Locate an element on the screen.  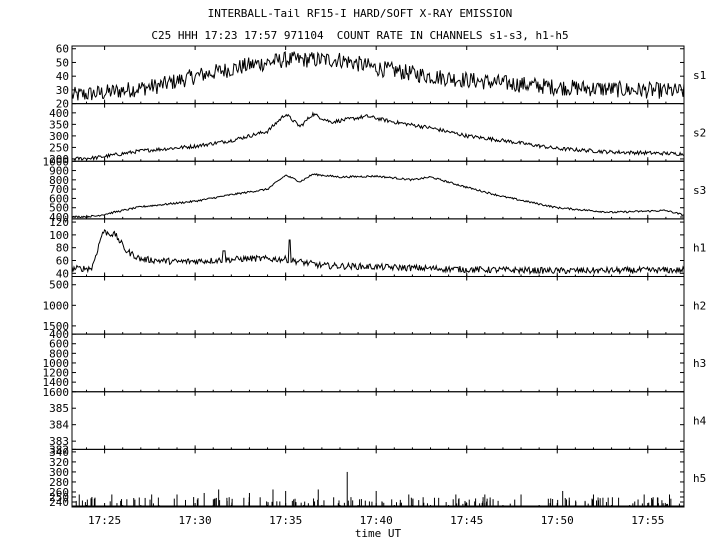
y-tick-label: 260 is located at coordinates (59, 492).